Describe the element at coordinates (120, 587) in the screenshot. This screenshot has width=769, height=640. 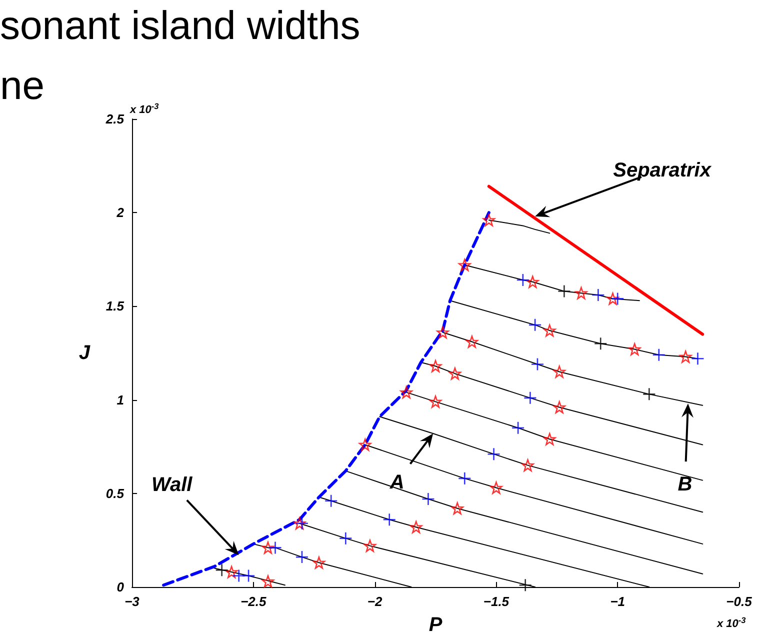
I see `y-tick-label: 0` at that location.